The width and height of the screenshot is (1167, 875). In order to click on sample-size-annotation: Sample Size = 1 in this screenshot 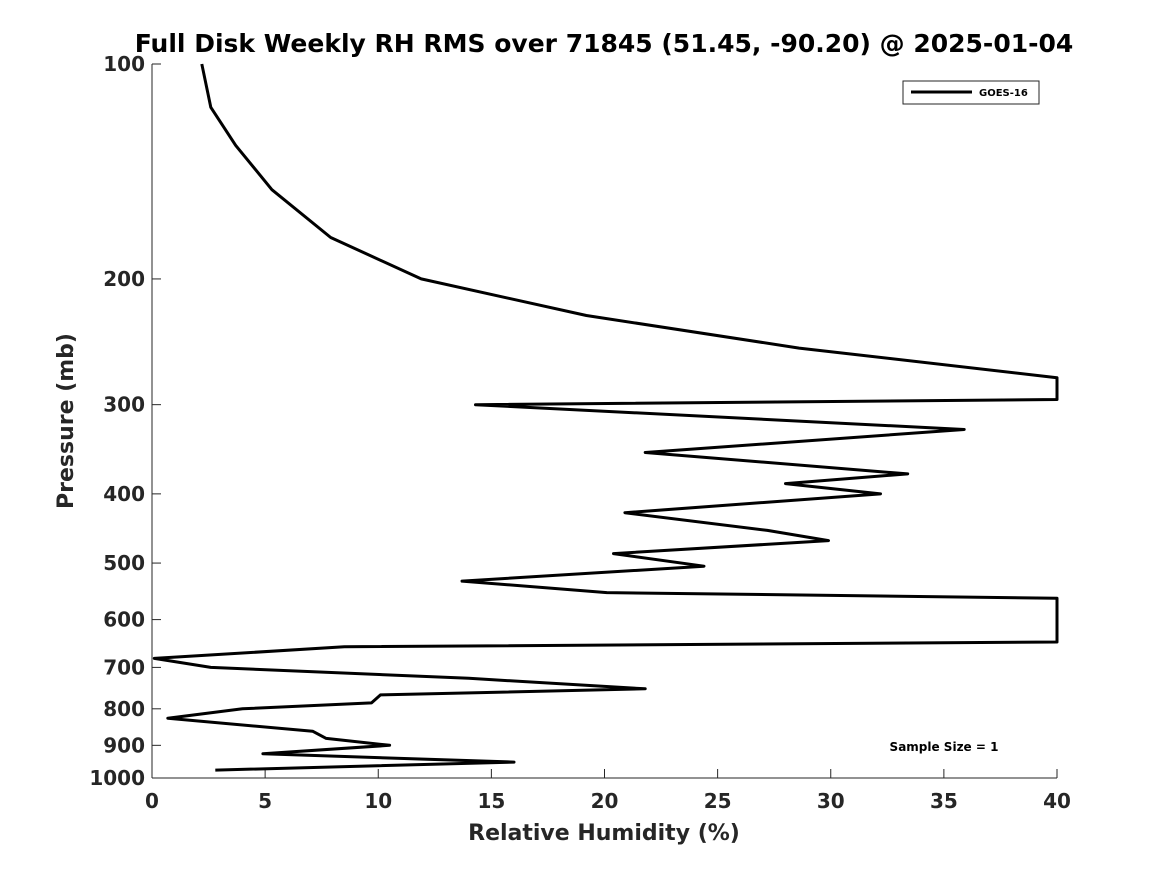, I will do `click(944, 747)`.